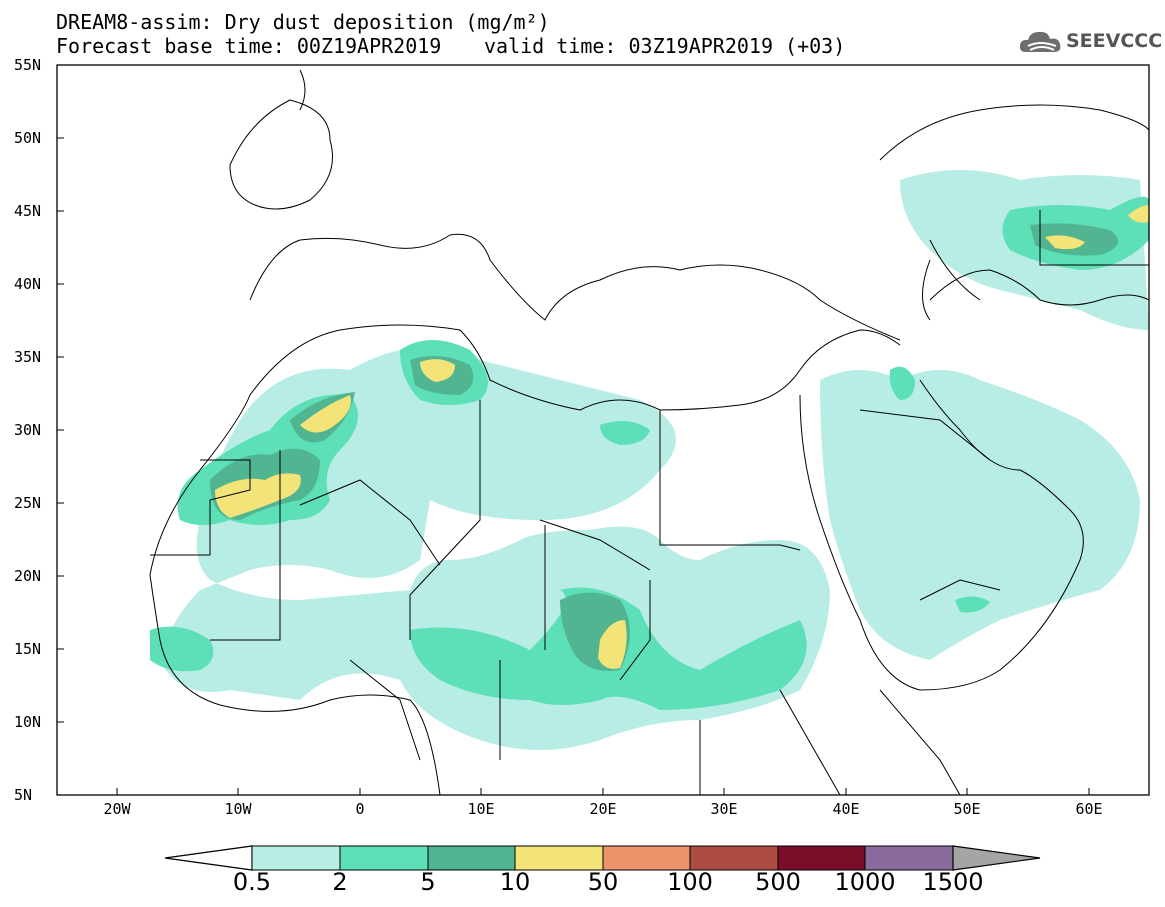  What do you see at coordinates (665, 46) in the screenshot?
I see `valid-time: valid time: 03Z19APR2019 (+03)` at bounding box center [665, 46].